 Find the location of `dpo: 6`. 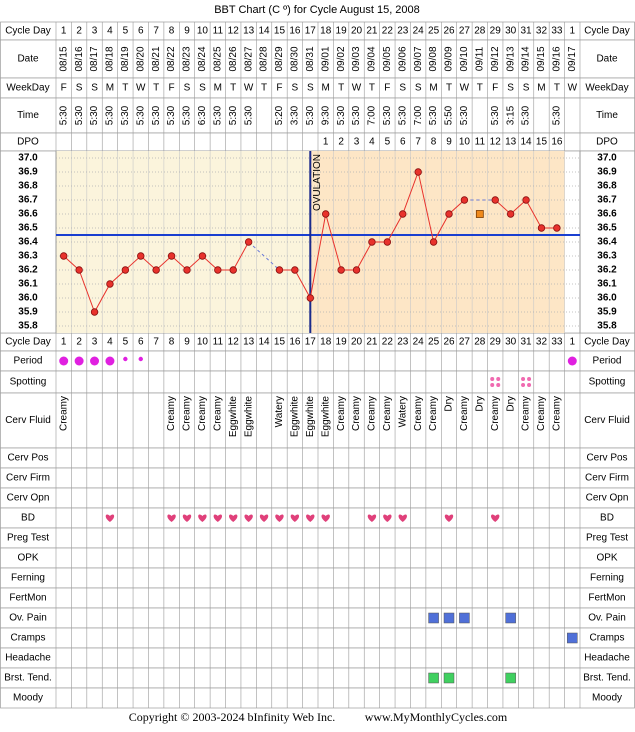

dpo: 6 is located at coordinates (403, 142).